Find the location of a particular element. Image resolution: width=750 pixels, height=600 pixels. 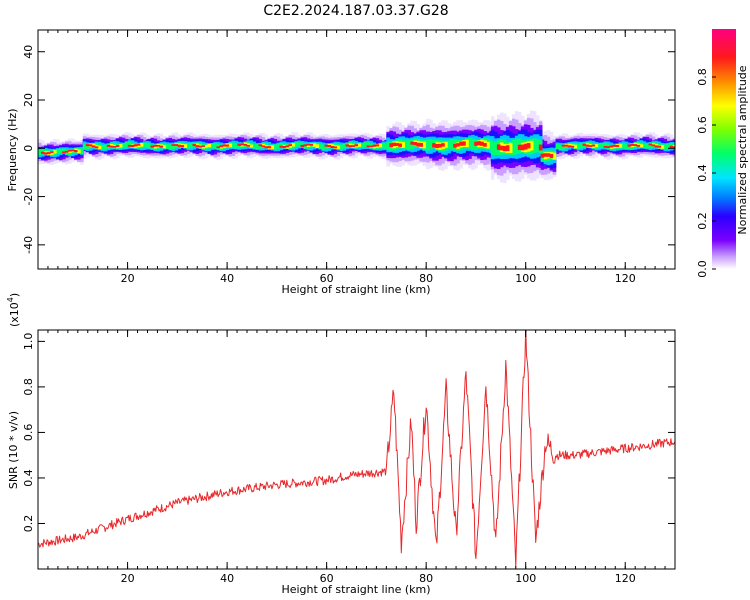

spectrum-heatmap is located at coordinates (356, 147).